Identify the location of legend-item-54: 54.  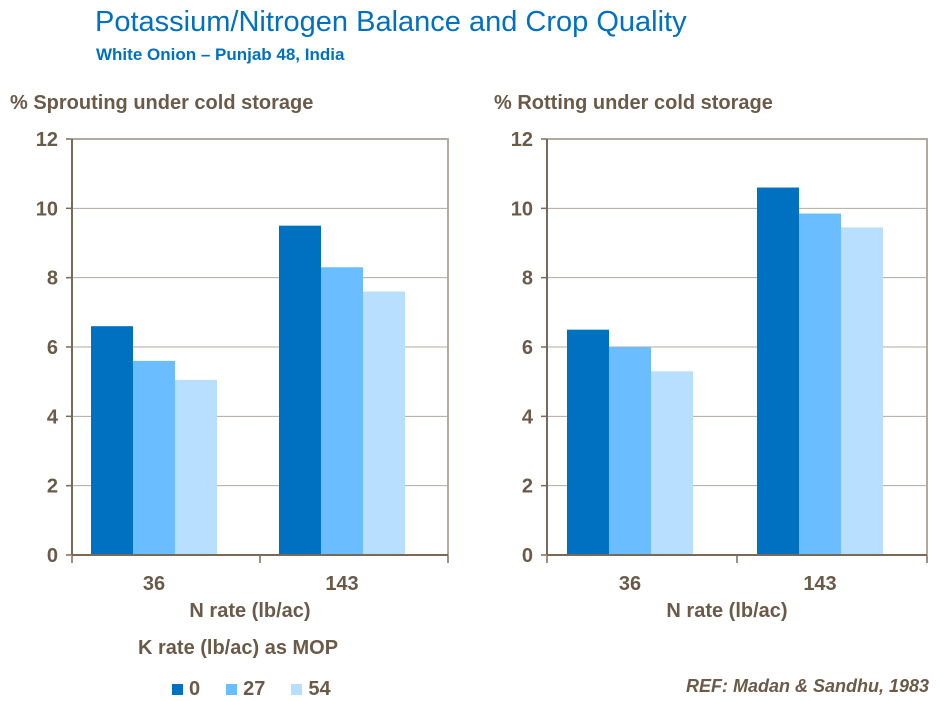
(311, 689).